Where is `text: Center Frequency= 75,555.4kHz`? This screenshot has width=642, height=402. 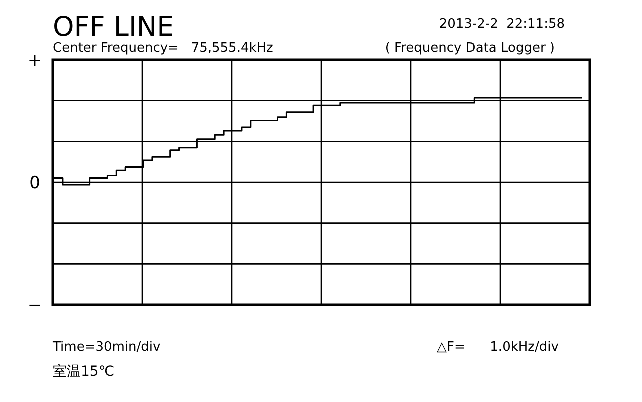
text: Center Frequency= 75,555.4kHz is located at coordinates (163, 48).